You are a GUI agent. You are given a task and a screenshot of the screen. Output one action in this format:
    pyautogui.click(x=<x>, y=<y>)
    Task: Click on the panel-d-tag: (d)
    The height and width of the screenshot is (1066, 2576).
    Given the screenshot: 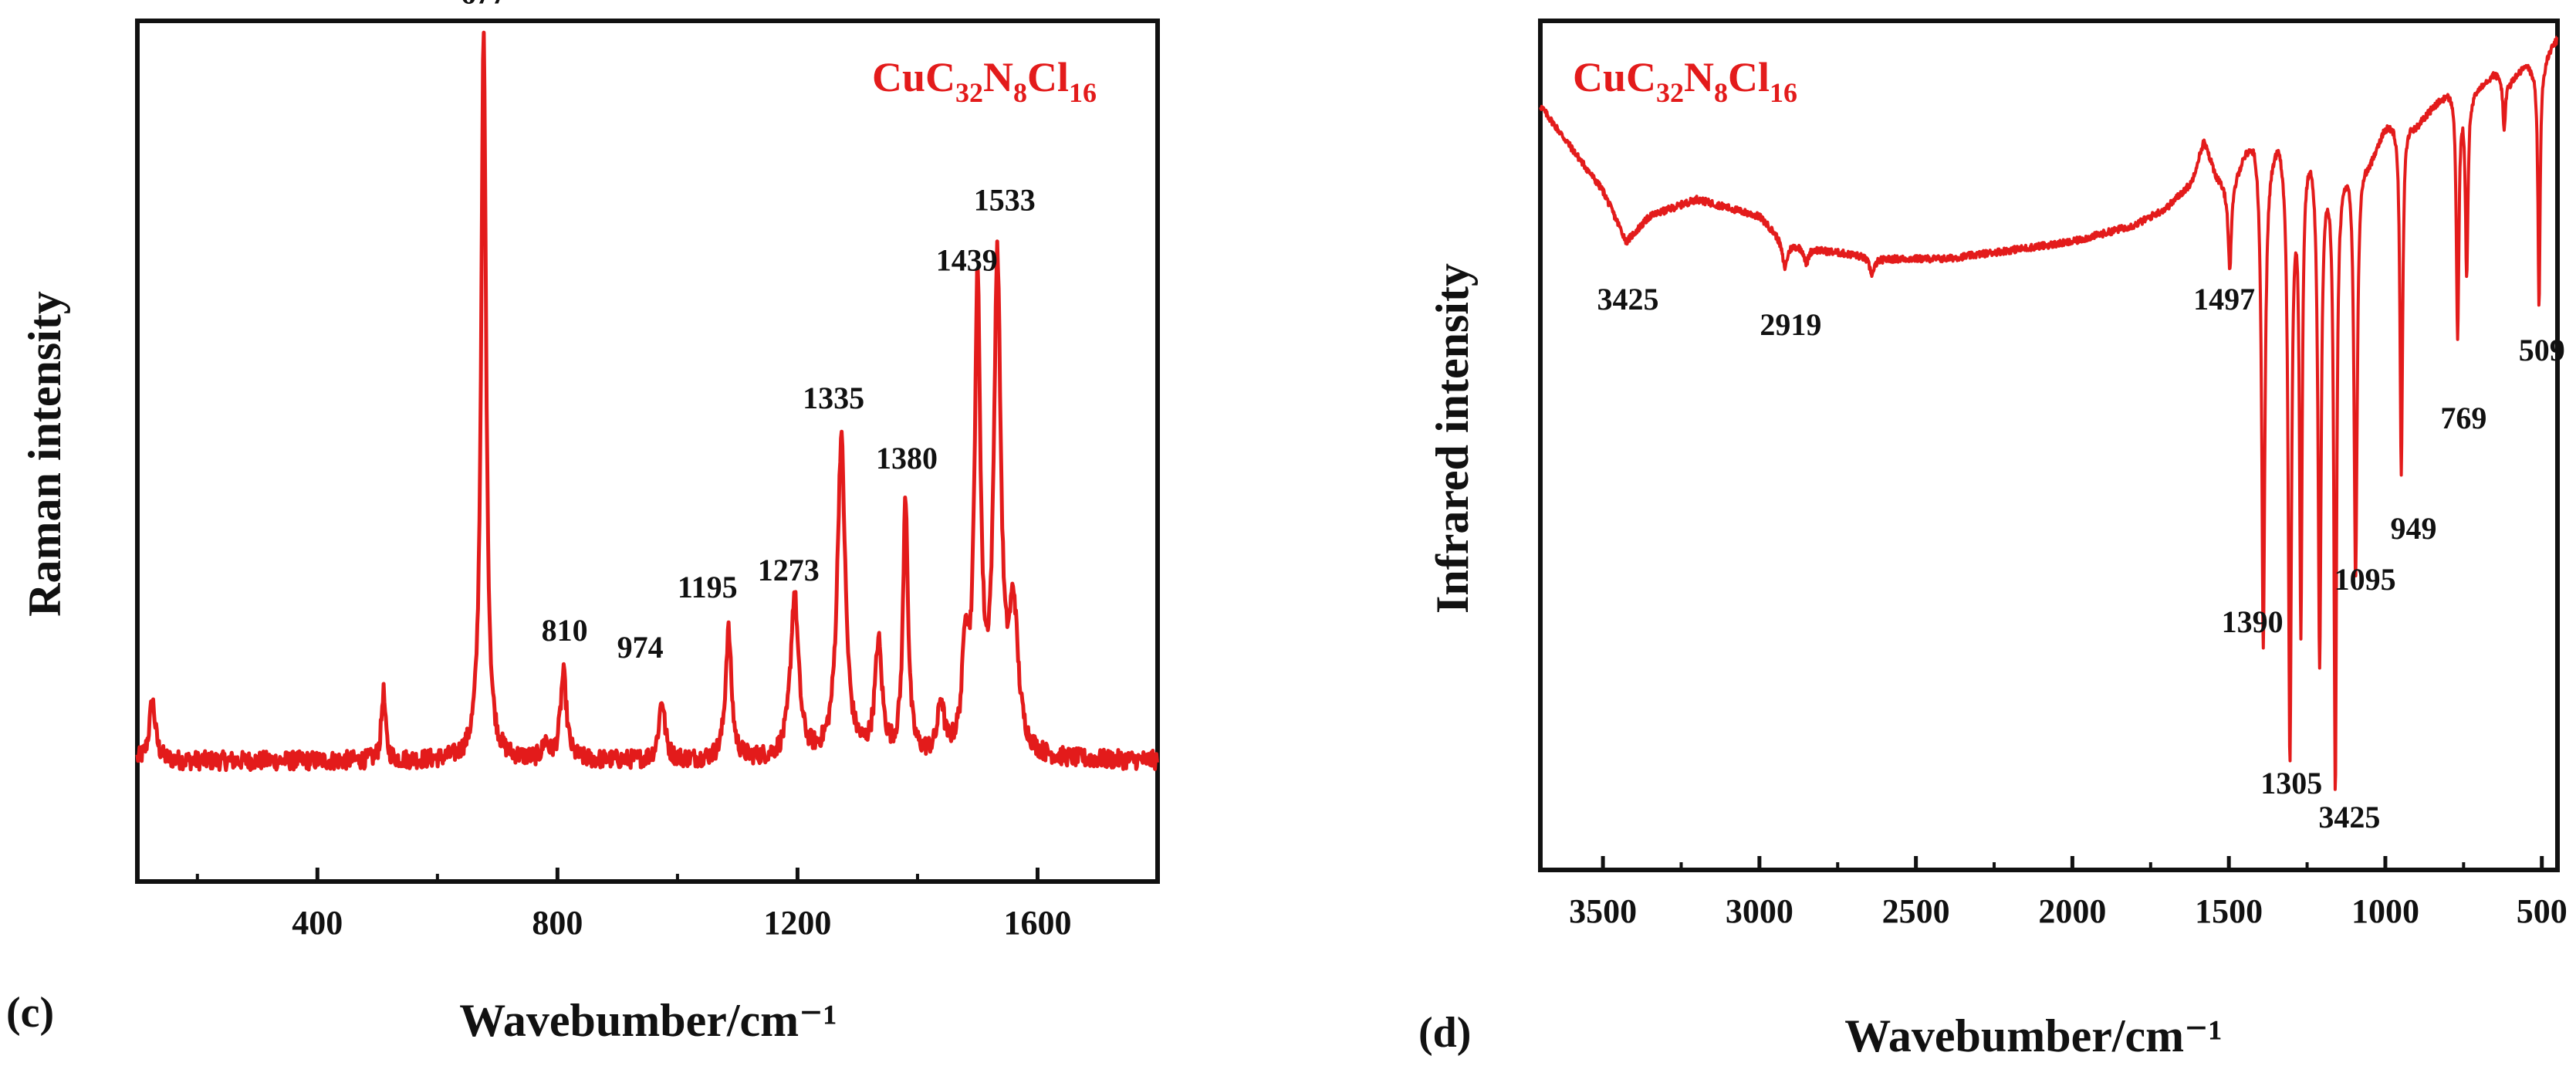 What is the action you would take?
    pyautogui.click(x=1444, y=1033)
    